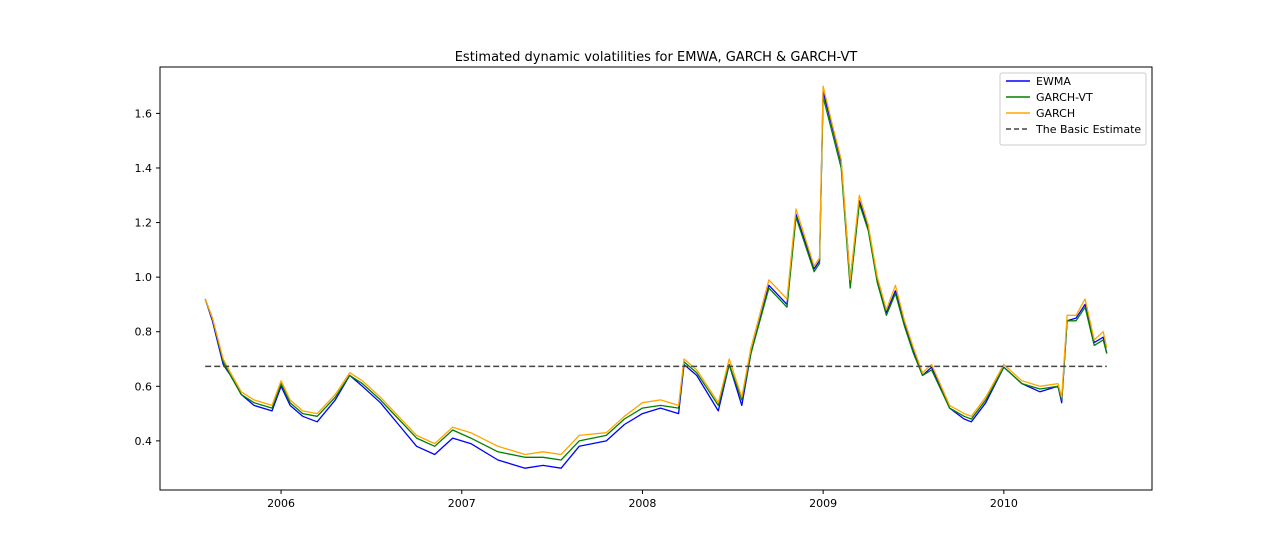 The width and height of the screenshot is (1280, 560). Describe the element at coordinates (144, 168) in the screenshot. I see `y-tick-label: 1.4` at that location.